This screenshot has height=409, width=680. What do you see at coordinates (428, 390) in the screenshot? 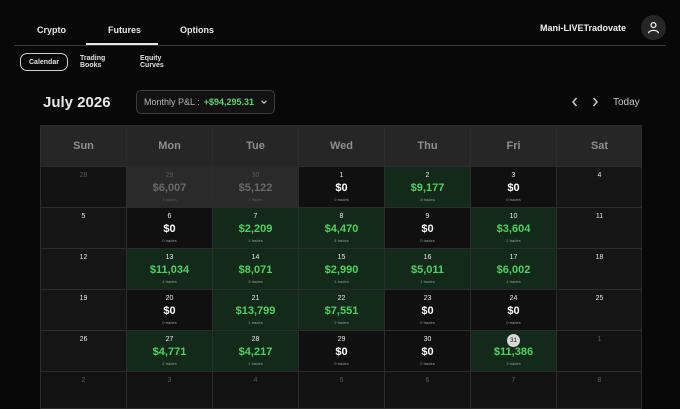
I see `calendar-day-cell: 6` at bounding box center [428, 390].